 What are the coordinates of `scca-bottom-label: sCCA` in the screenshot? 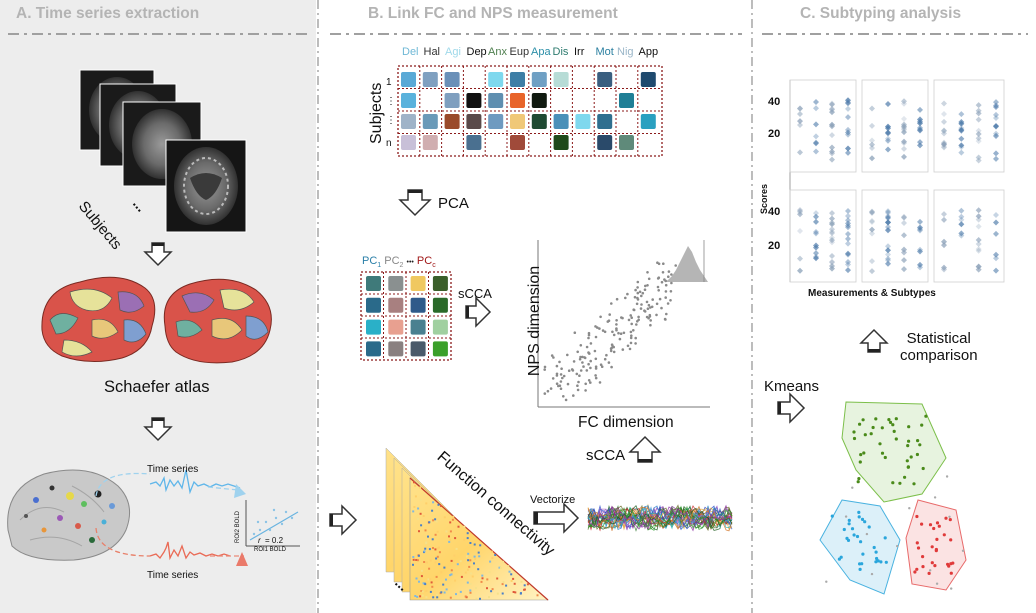 It's located at (606, 455).